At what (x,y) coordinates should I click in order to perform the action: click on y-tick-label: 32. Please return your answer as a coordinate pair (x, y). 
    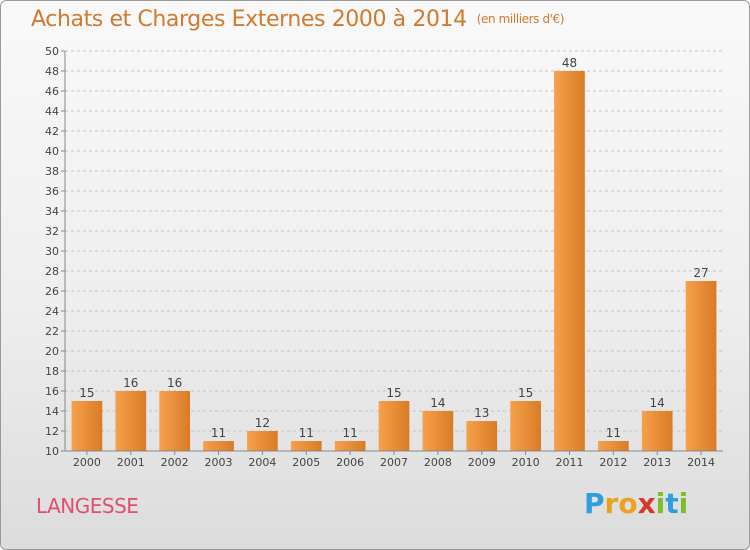
    Looking at the image, I should click on (52, 231).